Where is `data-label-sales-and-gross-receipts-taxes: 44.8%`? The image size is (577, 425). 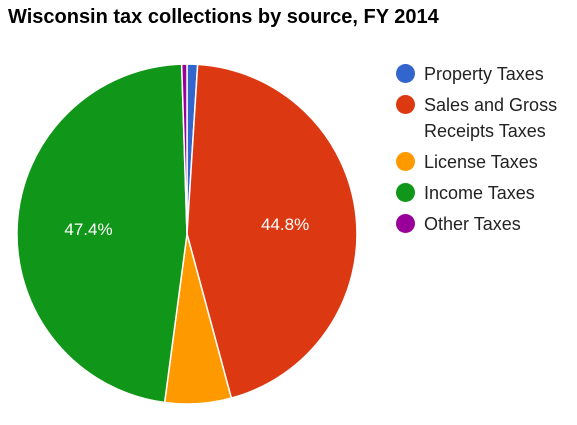 data-label-sales-and-gross-receipts-taxes: 44.8% is located at coordinates (285, 224).